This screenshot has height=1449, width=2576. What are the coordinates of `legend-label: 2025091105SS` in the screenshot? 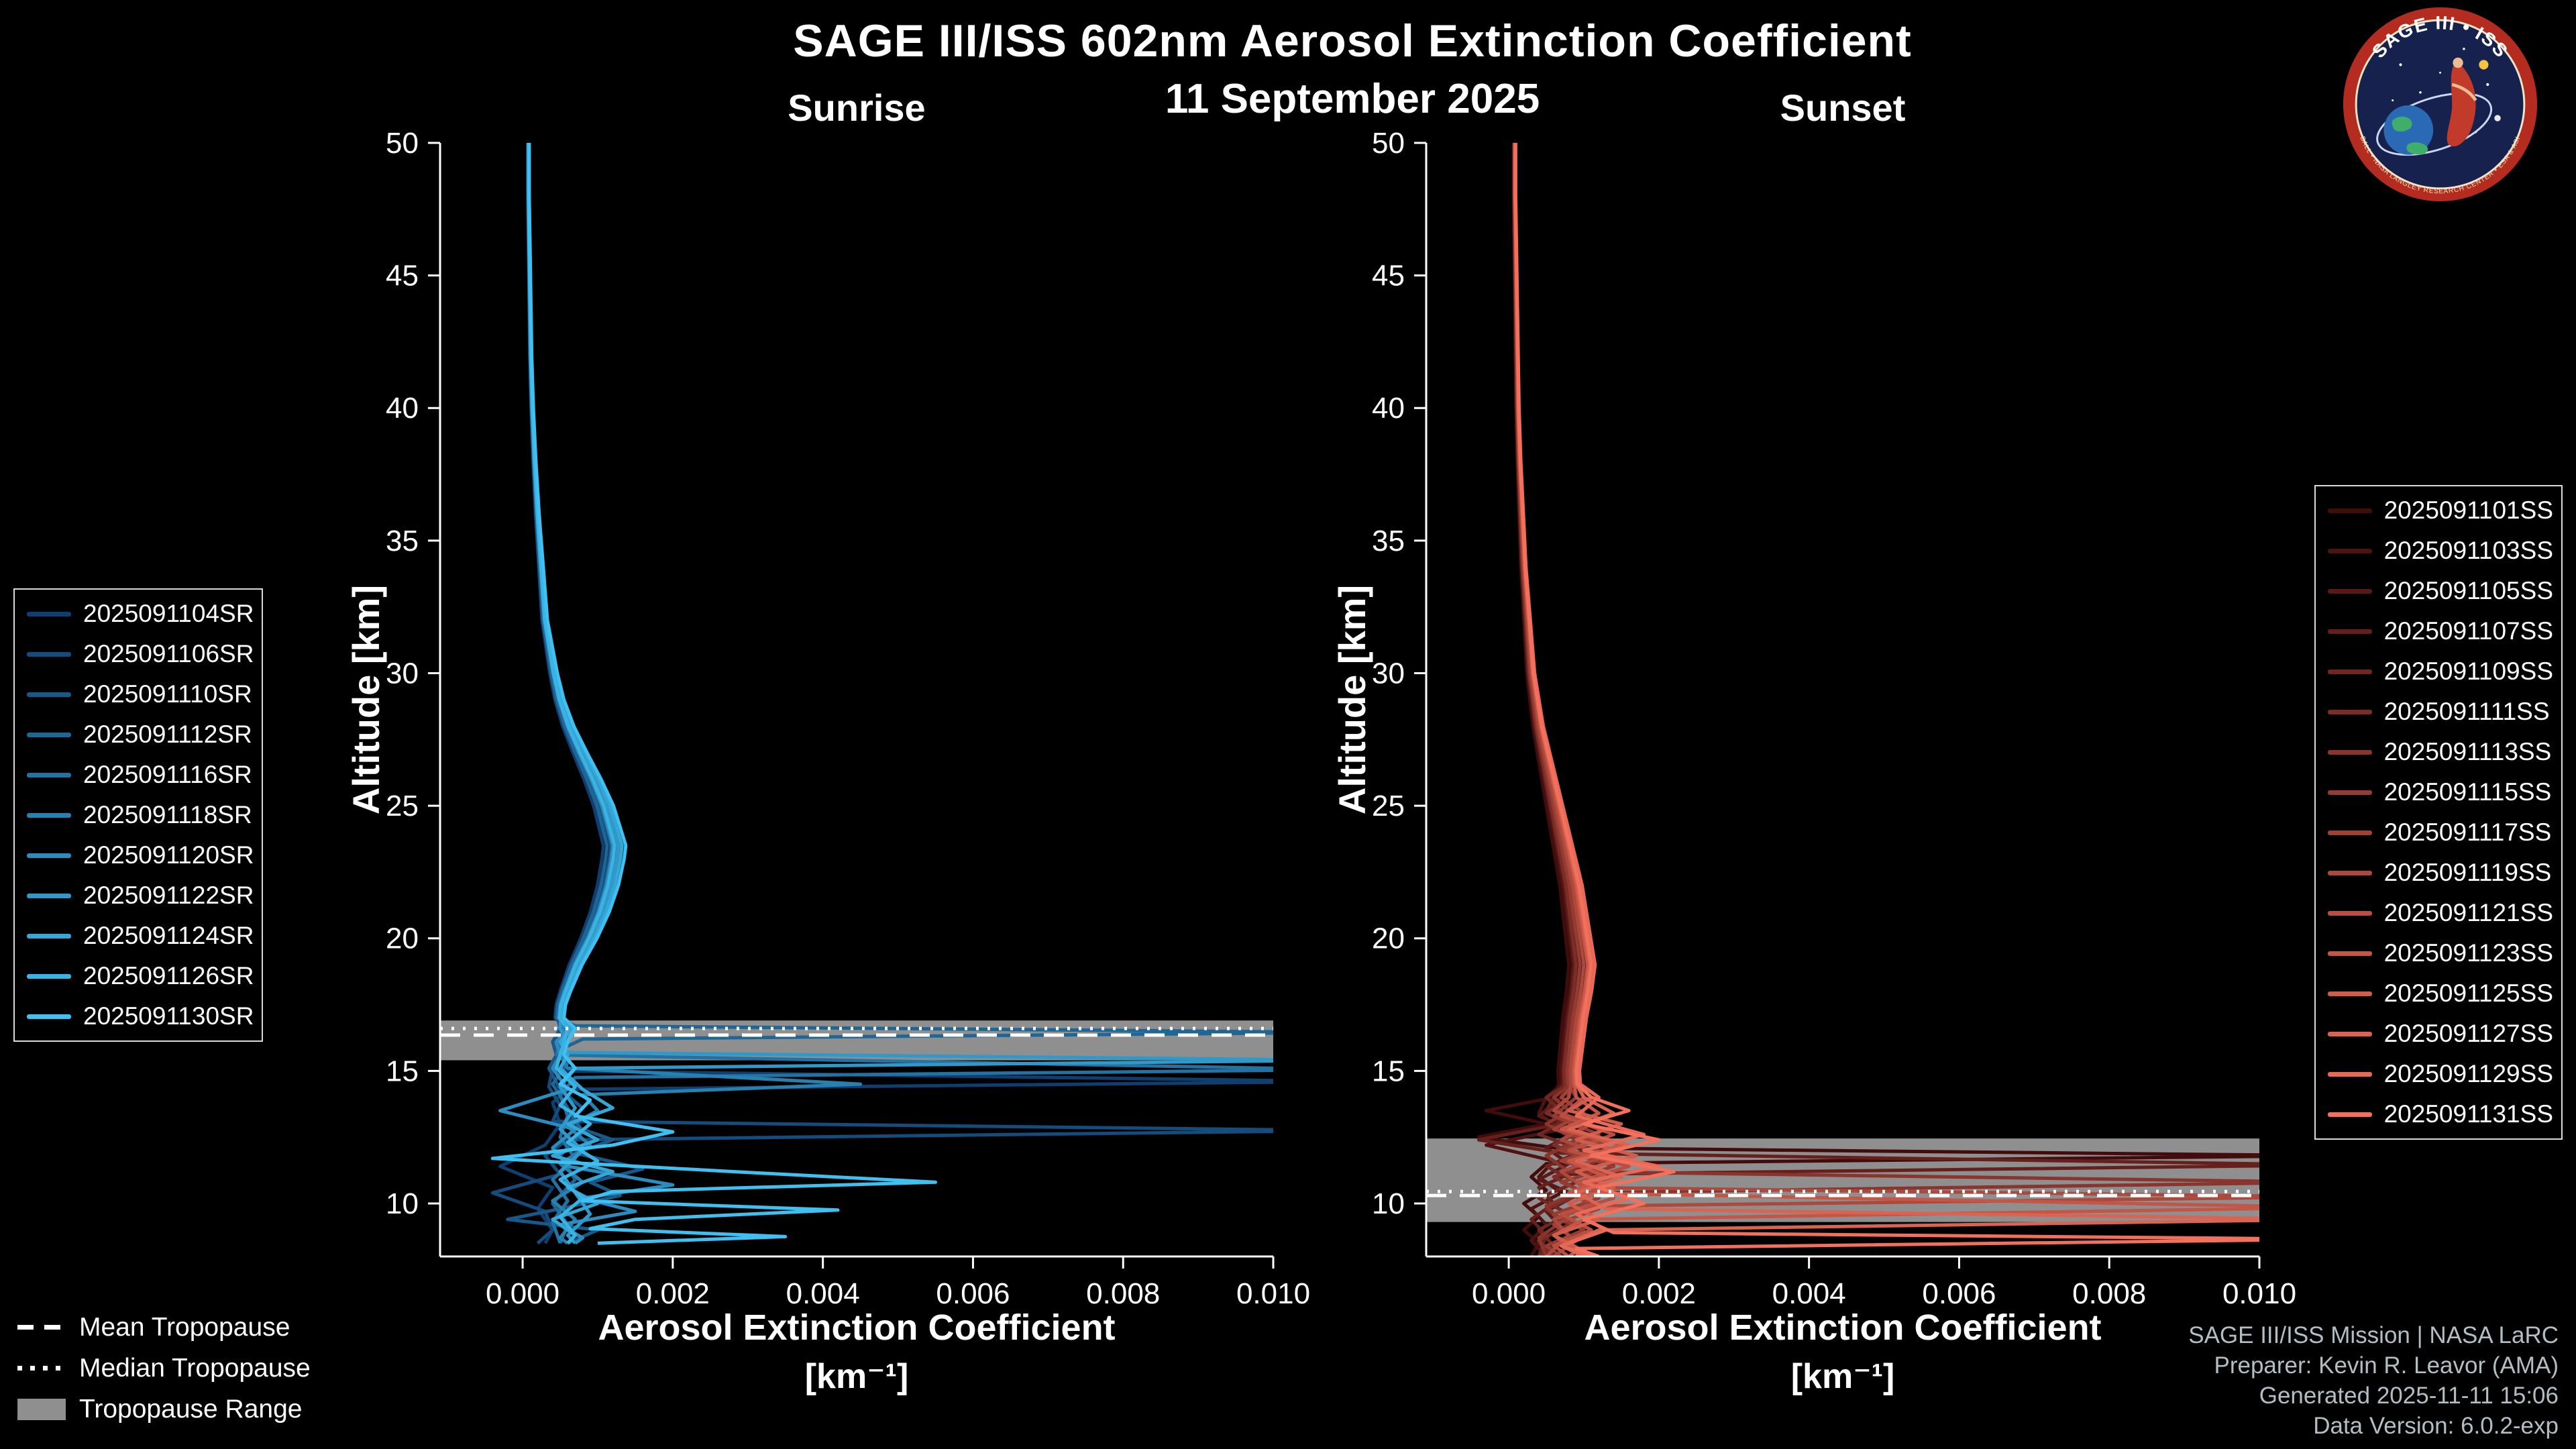 It's located at (2468, 590).